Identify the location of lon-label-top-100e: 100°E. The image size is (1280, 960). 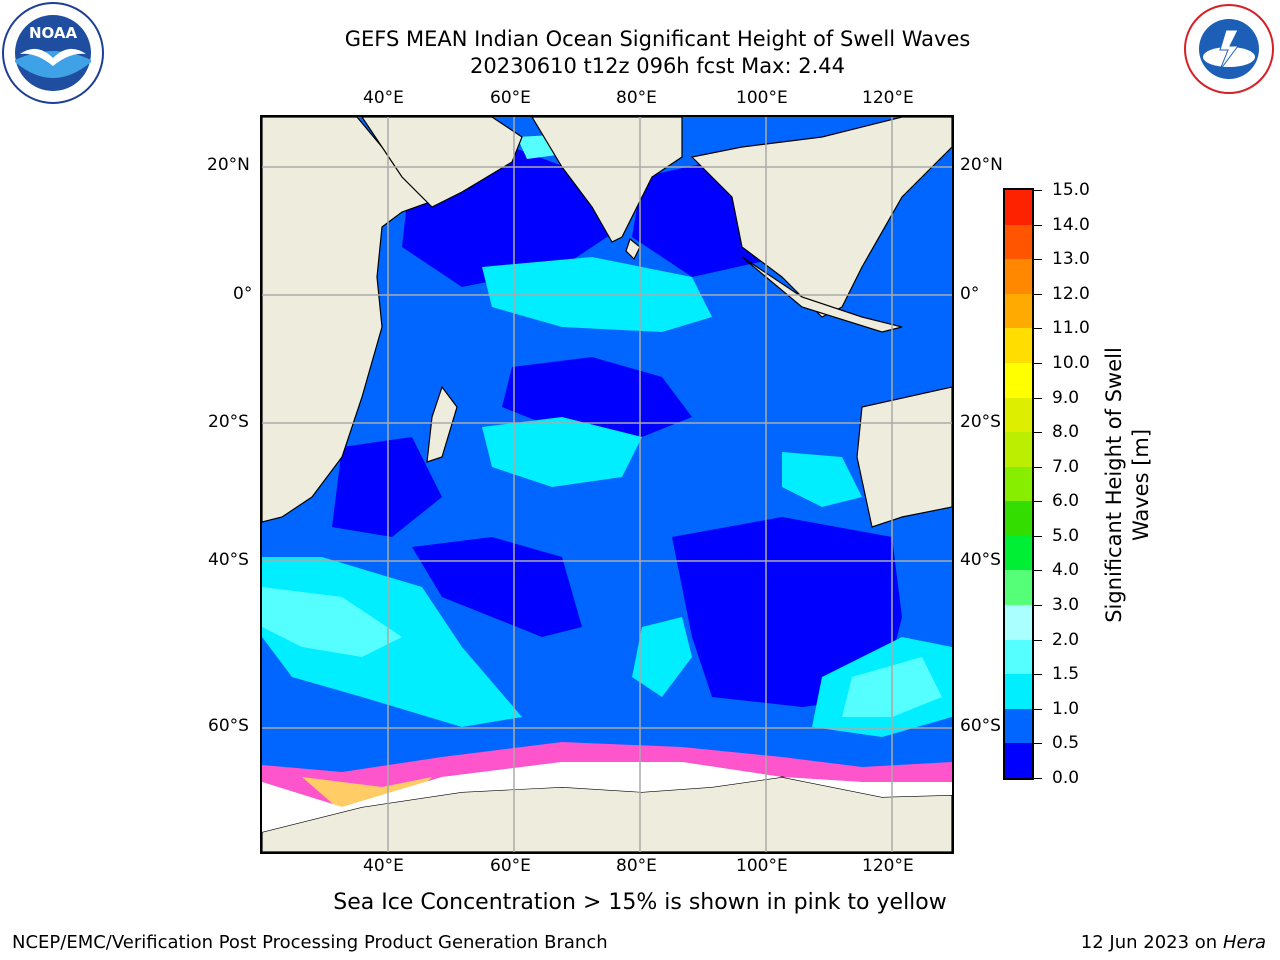
(762, 98).